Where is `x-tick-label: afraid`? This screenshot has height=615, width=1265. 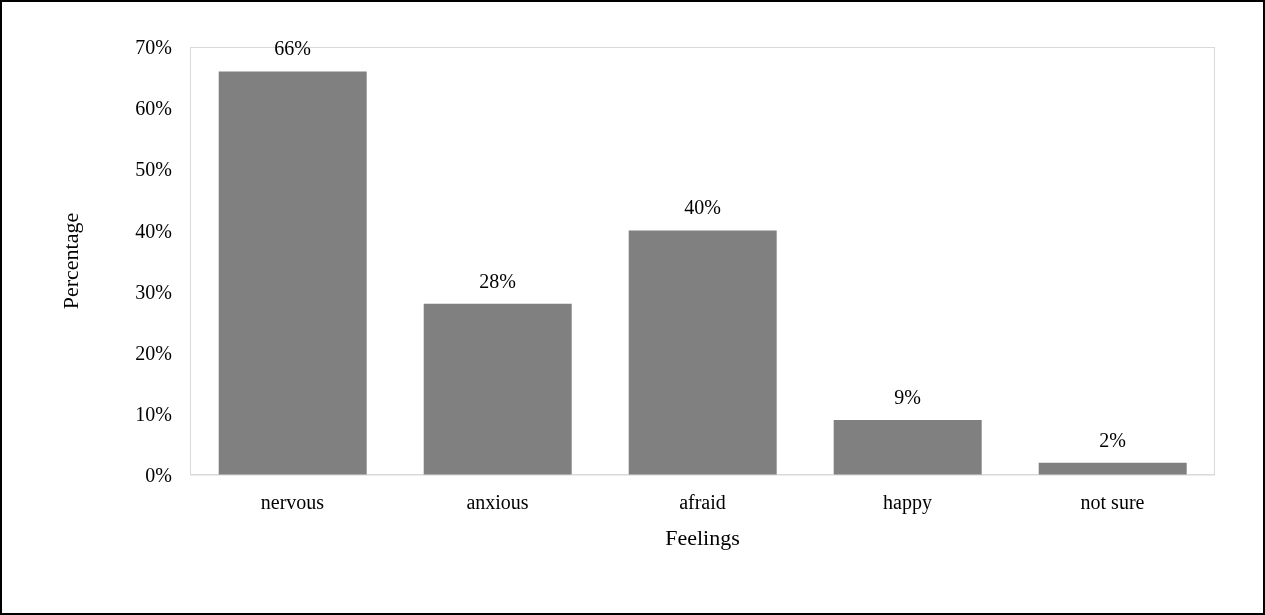 x-tick-label: afraid is located at coordinates (702, 502).